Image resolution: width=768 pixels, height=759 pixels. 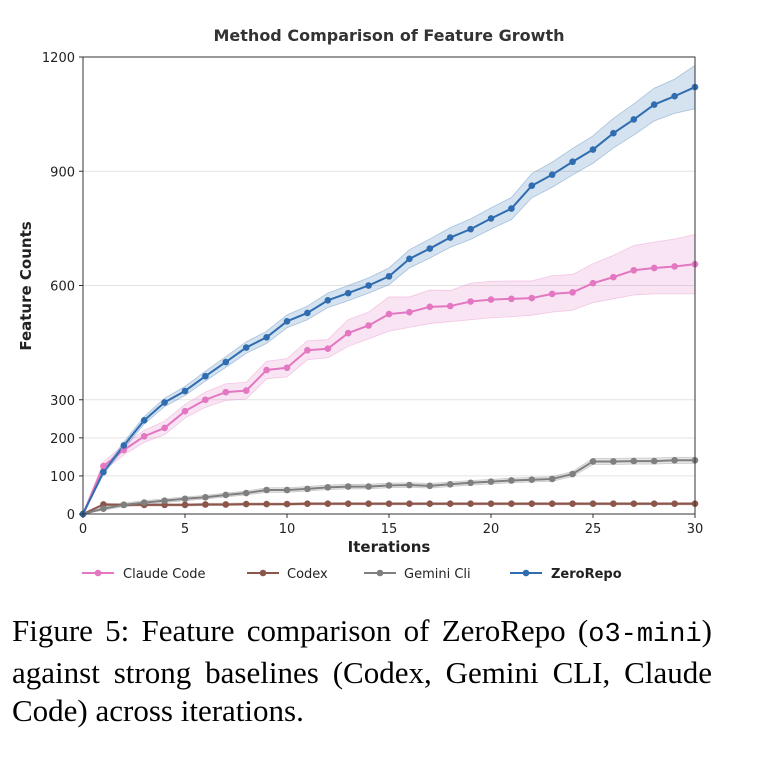 I want to click on caption-model: o3-mini, so click(x=645, y=635).